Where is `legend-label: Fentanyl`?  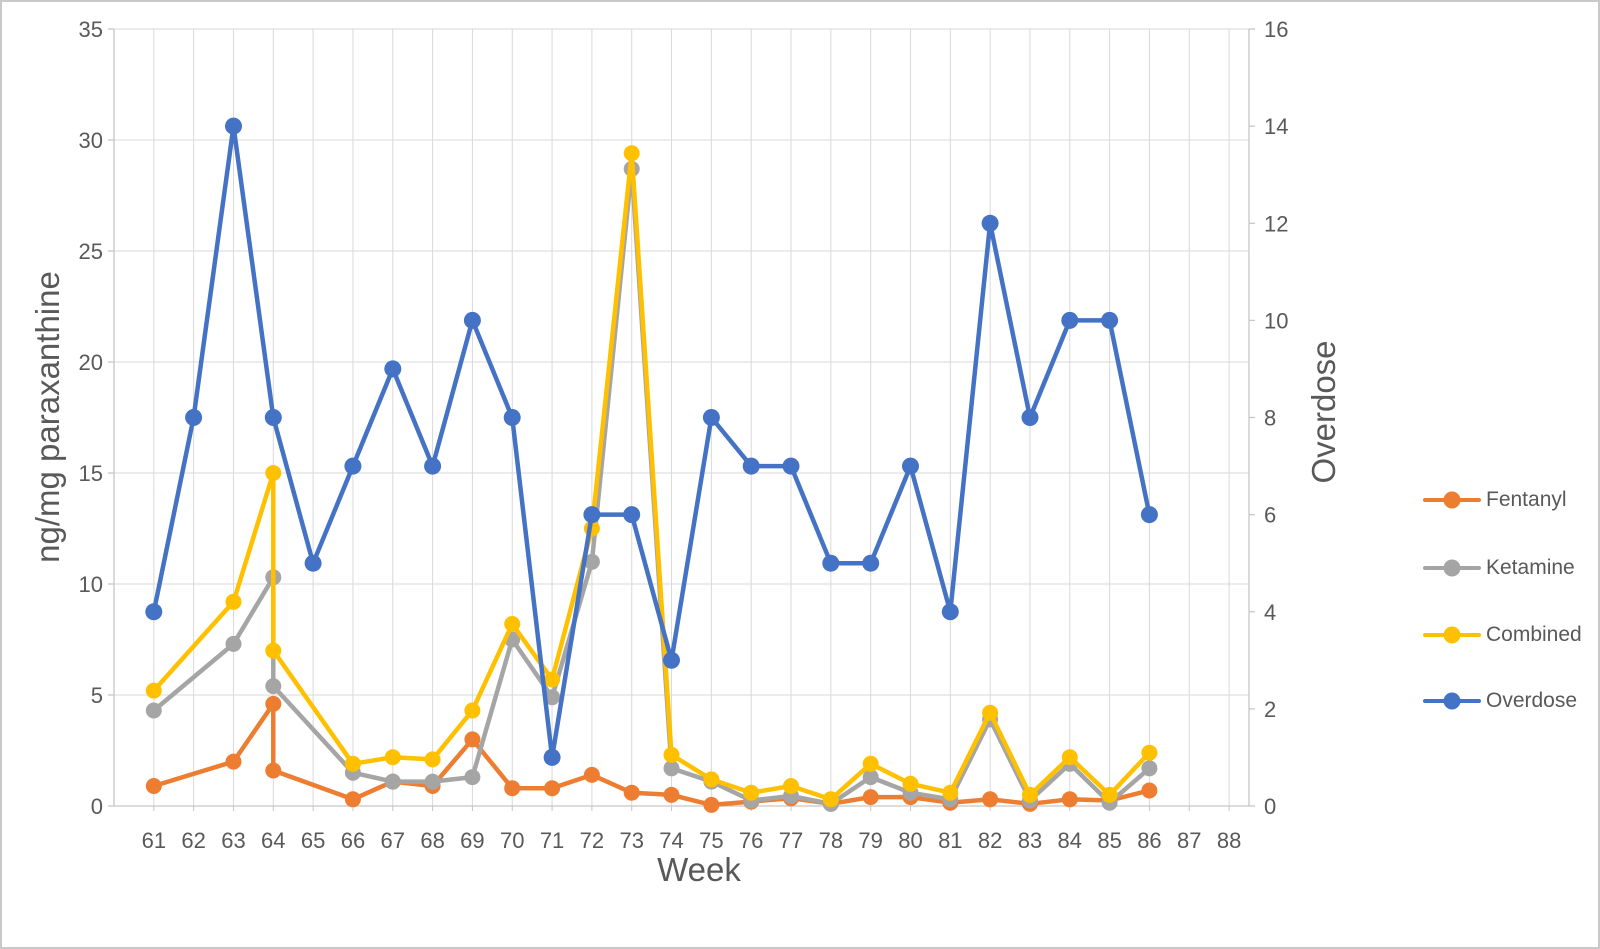
legend-label: Fentanyl is located at coordinates (1526, 499).